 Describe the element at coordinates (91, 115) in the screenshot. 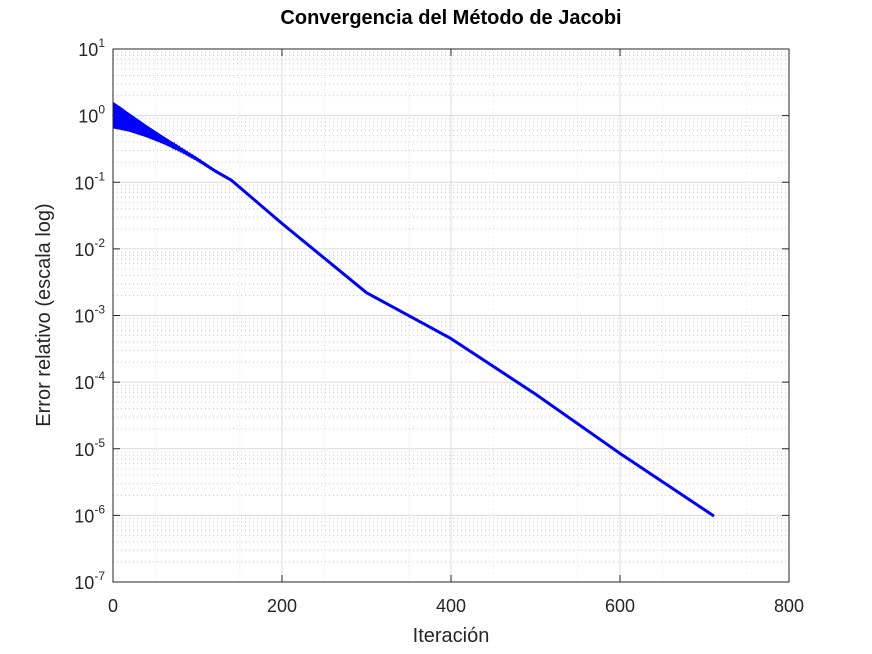

I see `y-tick-label: 10⁰` at that location.